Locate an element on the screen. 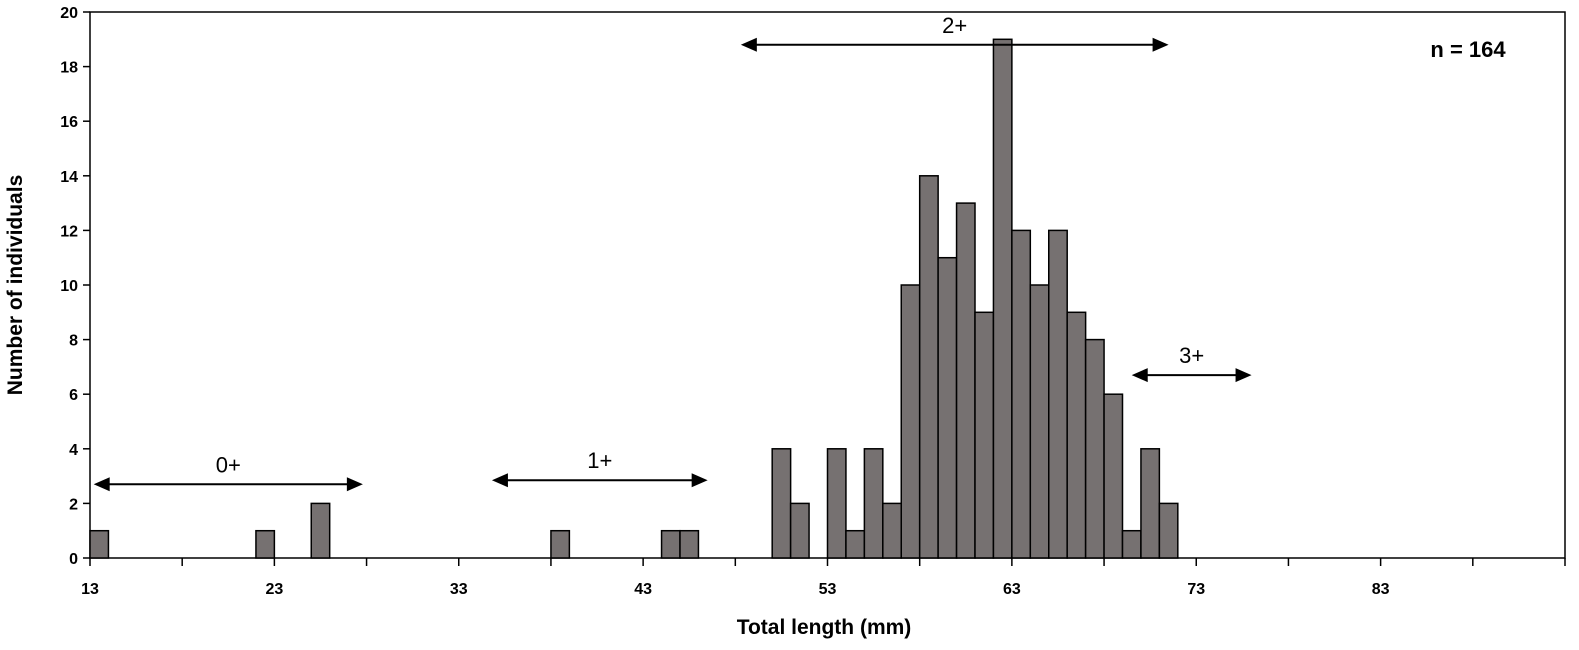  sample-size-label: n = 164 is located at coordinates (1468, 49).